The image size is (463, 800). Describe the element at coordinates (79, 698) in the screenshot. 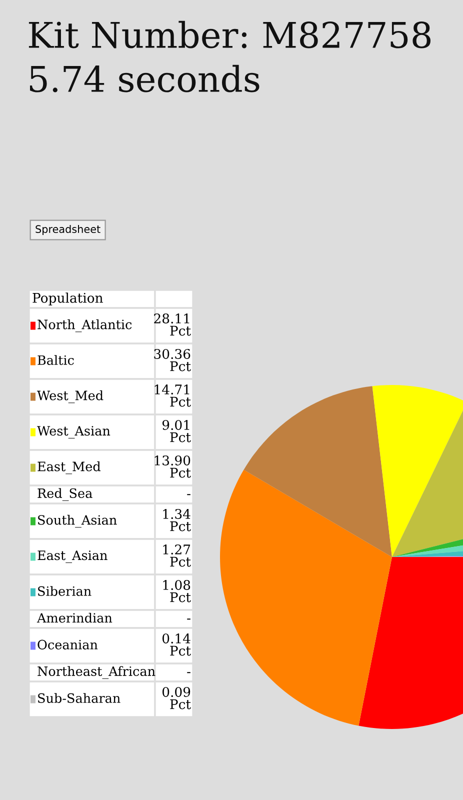

I see `legend-label: Sub-Saharan` at that location.